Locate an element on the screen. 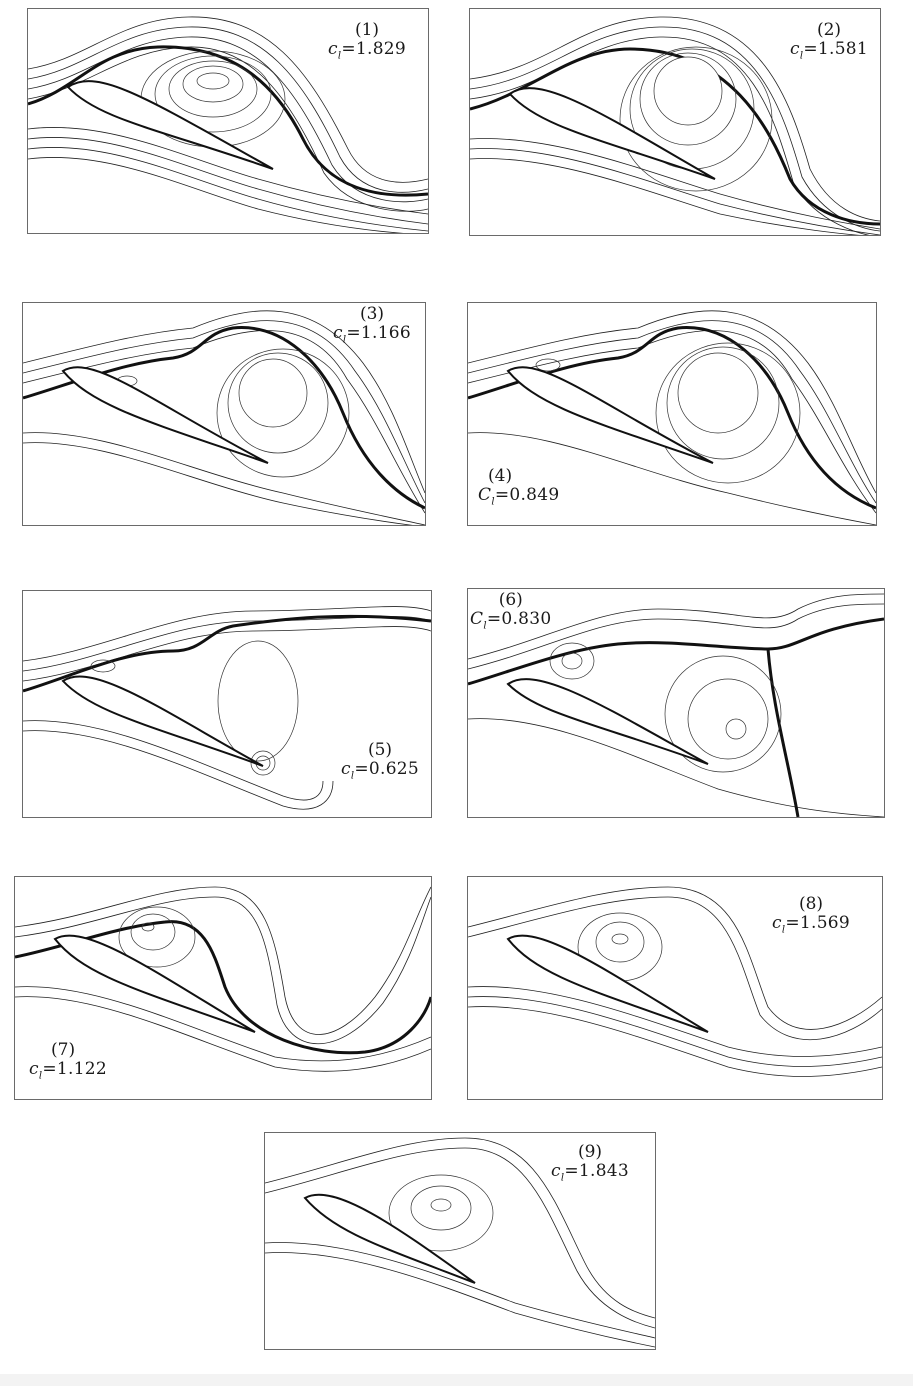 The image size is (913, 1386). lift-coefficient: cl=1.166 is located at coordinates (372, 334).